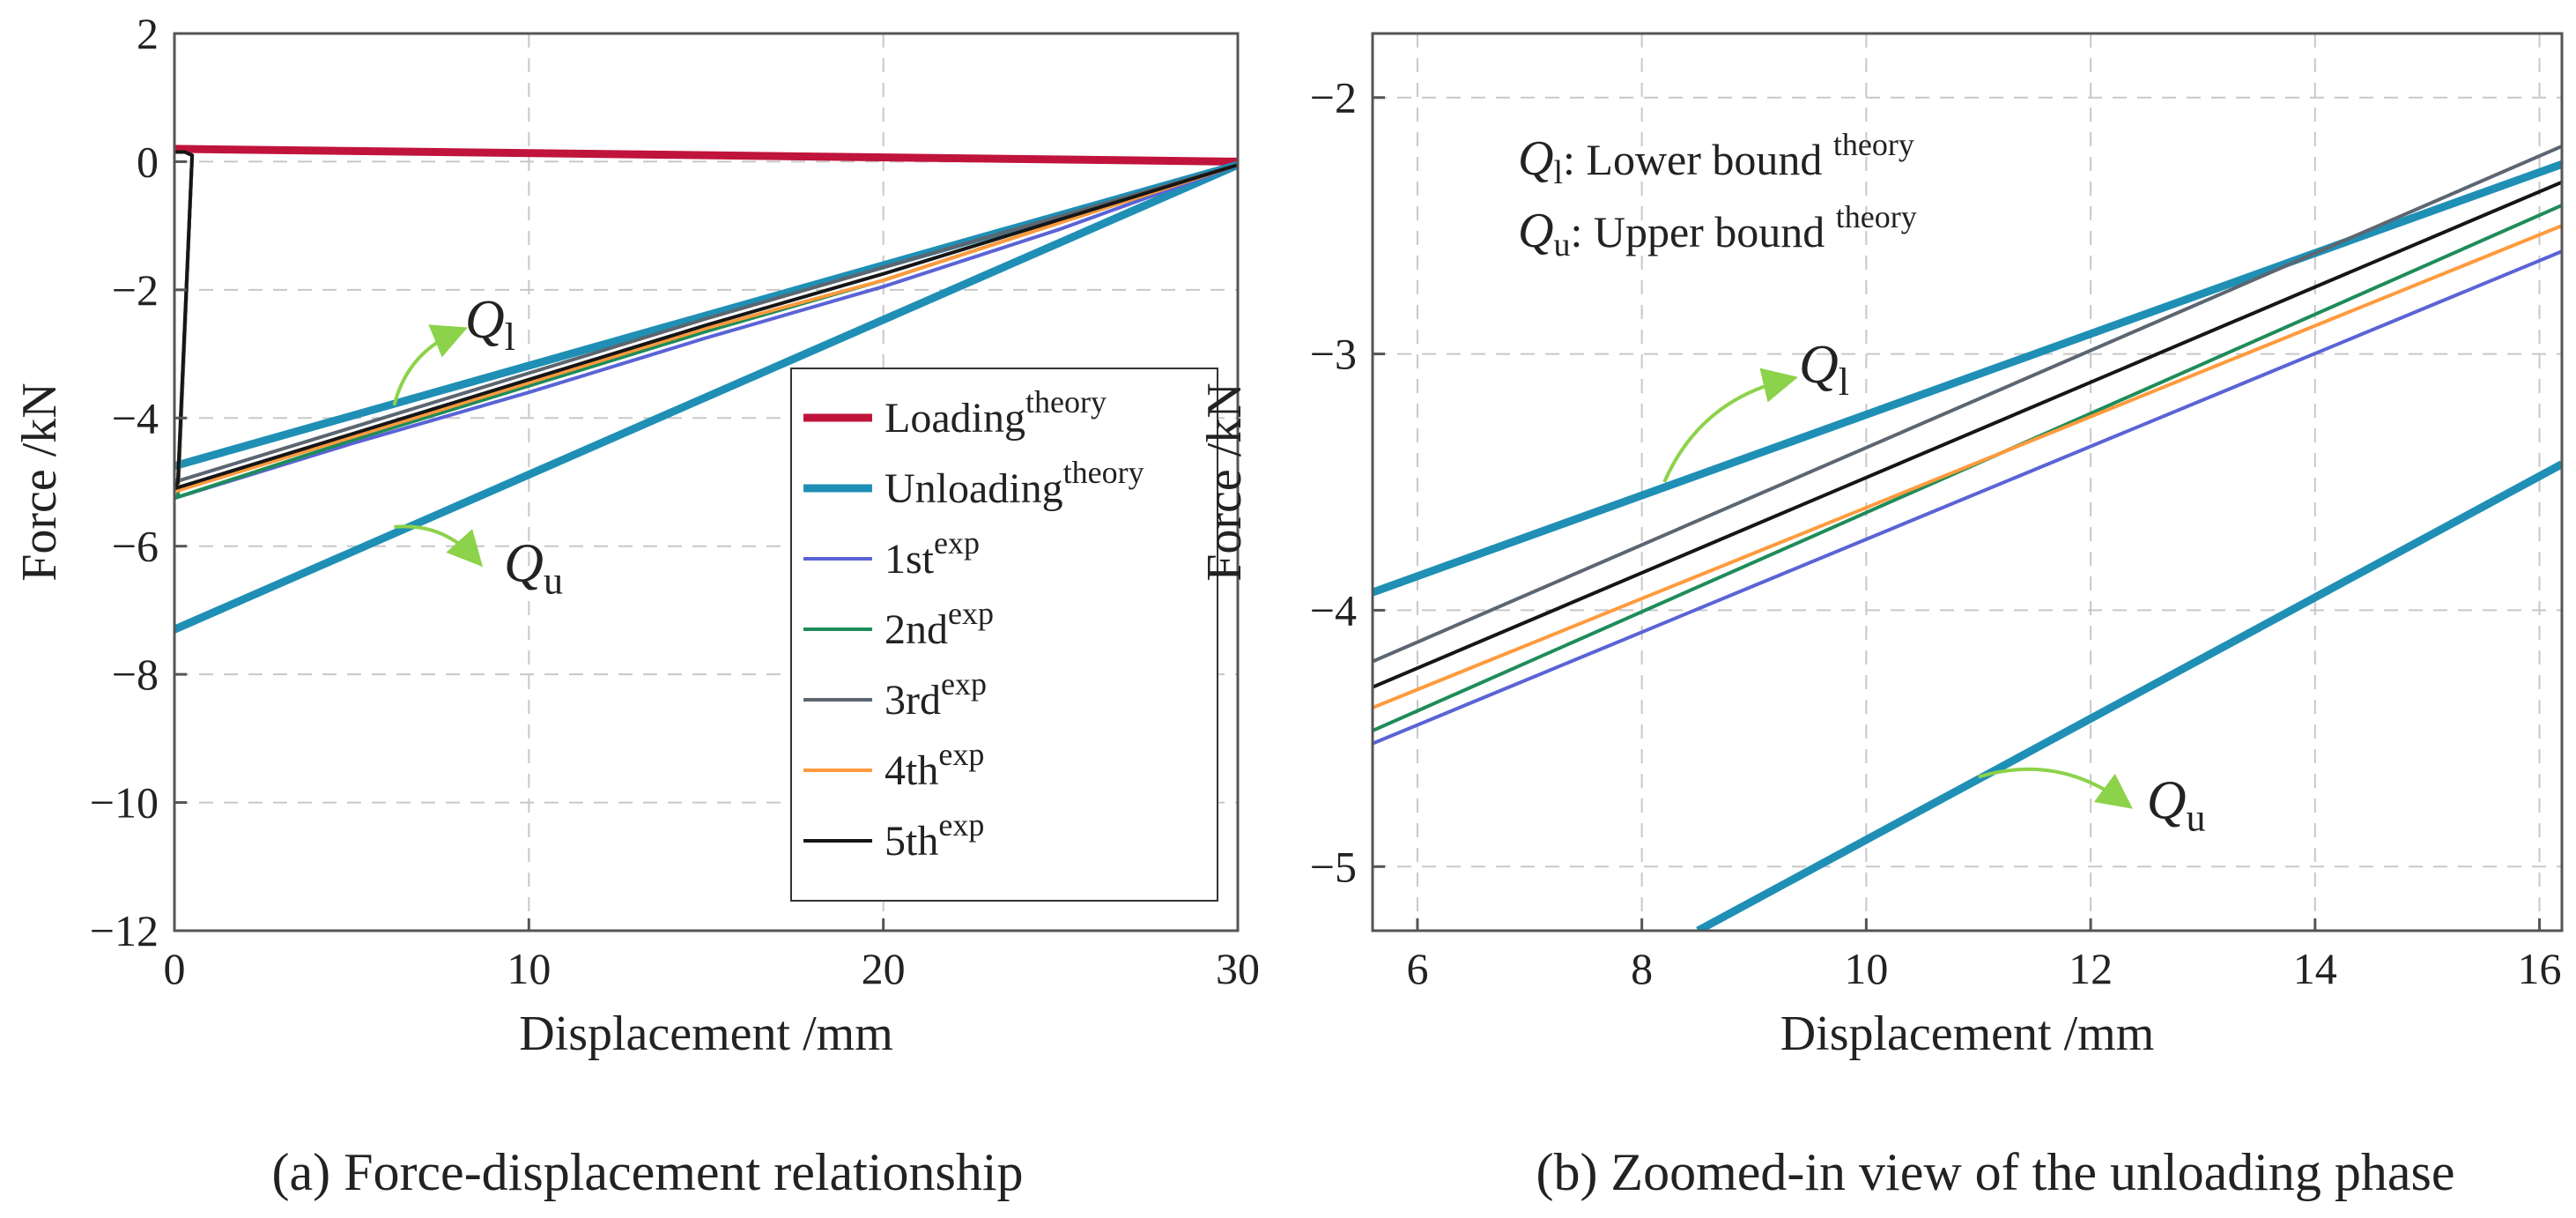 The height and width of the screenshot is (1218, 2576). I want to click on legend-entry: 2ndexp, so click(939, 625).